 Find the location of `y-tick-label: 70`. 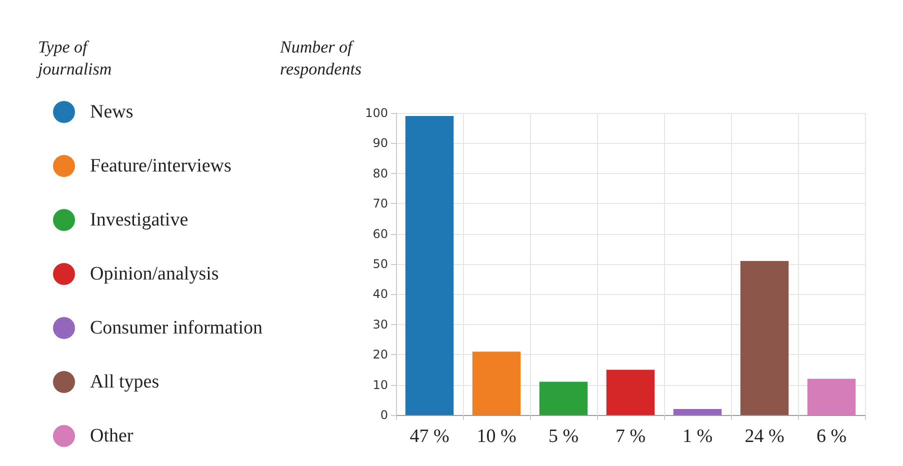

y-tick-label: 70 is located at coordinates (380, 203).